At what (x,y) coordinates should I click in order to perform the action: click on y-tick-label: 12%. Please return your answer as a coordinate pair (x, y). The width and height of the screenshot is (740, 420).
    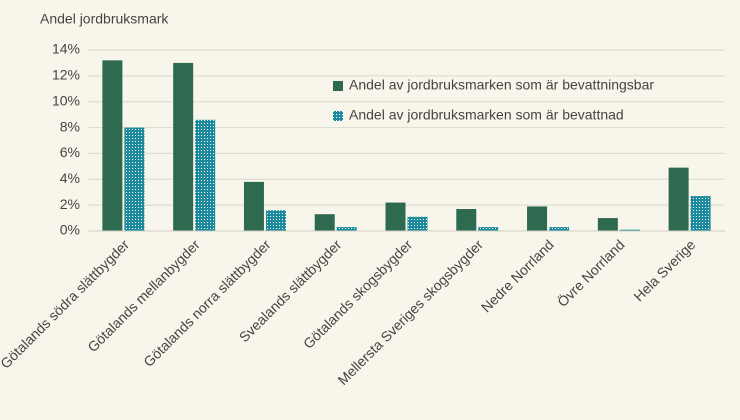
    Looking at the image, I should click on (66, 75).